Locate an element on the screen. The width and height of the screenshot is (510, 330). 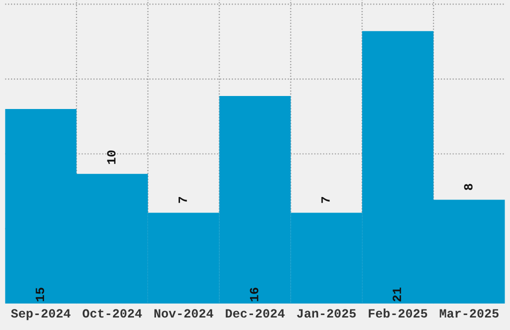
data-label: 10 is located at coordinates (111, 157).